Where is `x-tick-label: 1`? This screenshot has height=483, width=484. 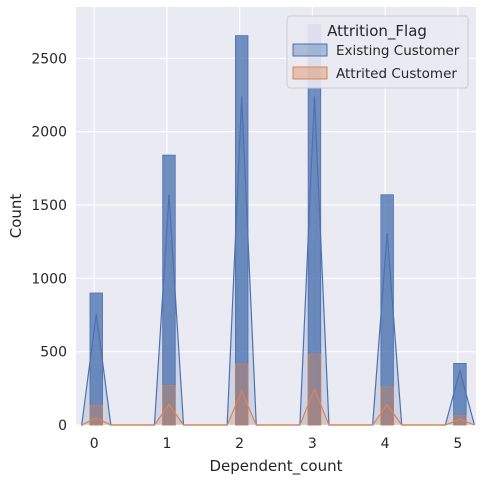
x-tick-label: 1 is located at coordinates (166, 444).